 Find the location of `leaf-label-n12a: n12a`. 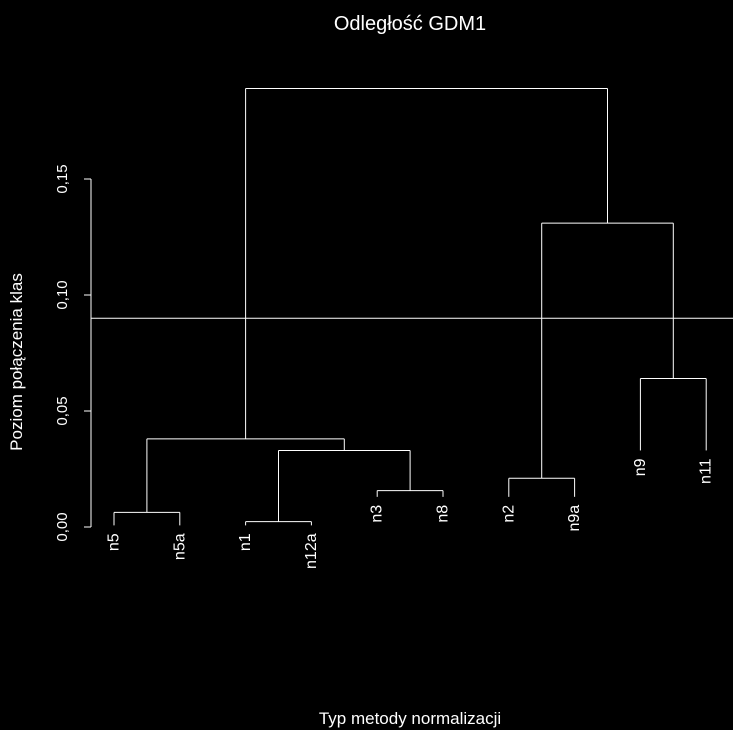

leaf-label-n12a: n12a is located at coordinates (311, 551).